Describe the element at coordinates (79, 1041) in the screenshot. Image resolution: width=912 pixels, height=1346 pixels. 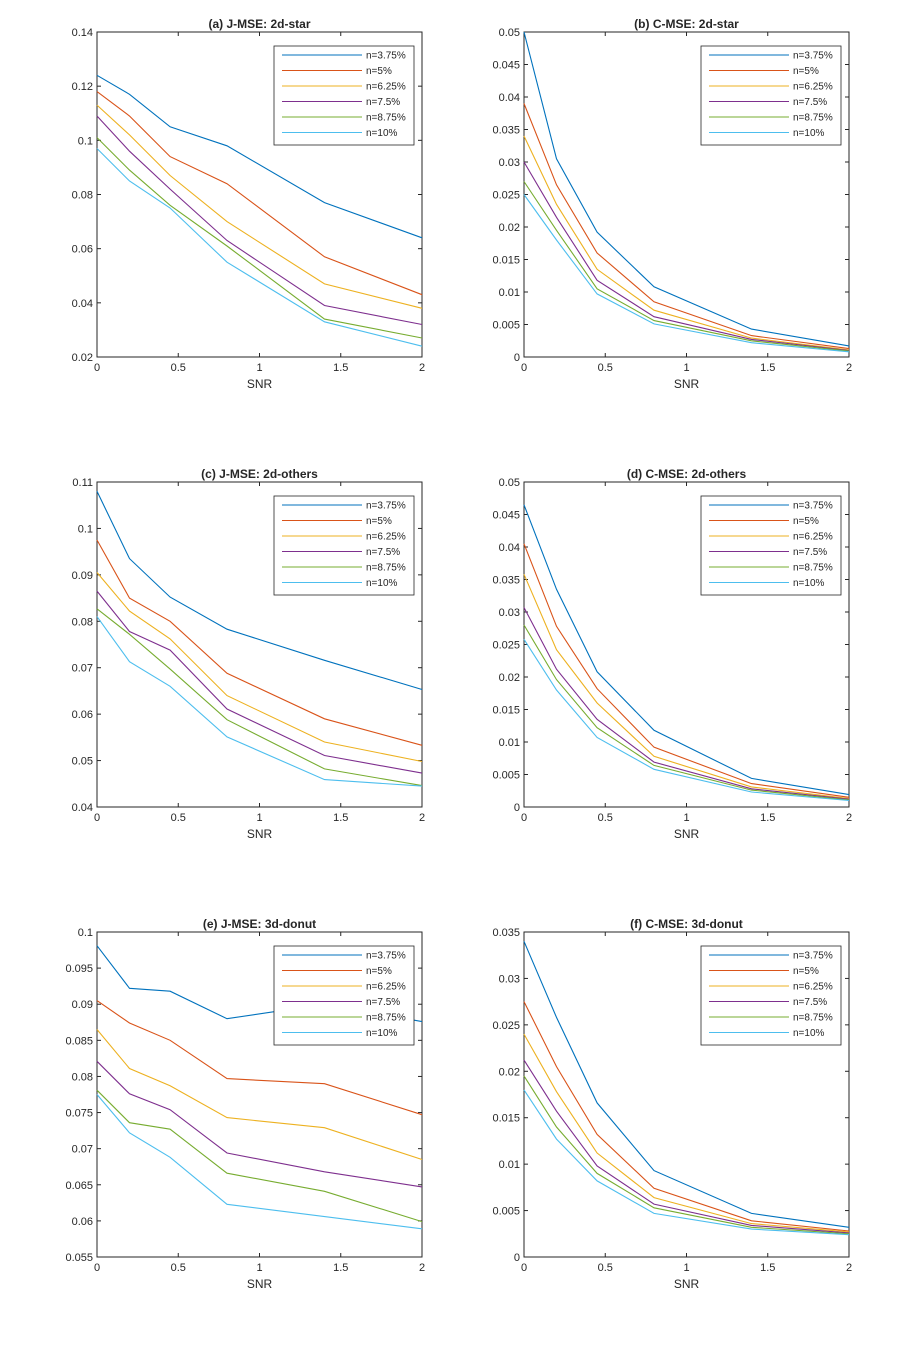
I see `y-tick-label: 0.085` at that location.